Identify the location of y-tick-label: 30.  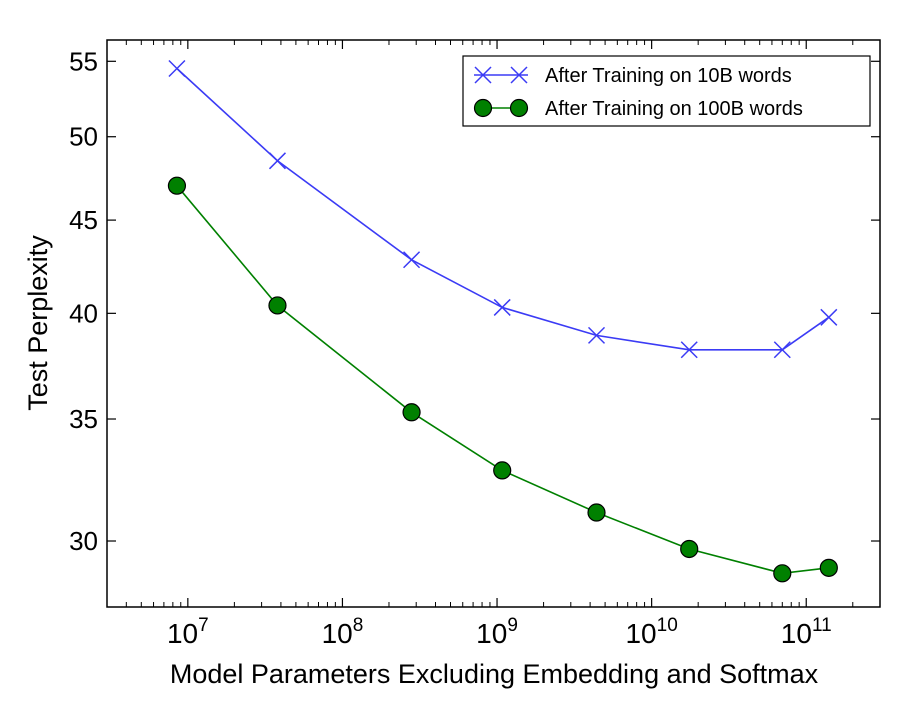
(83, 541).